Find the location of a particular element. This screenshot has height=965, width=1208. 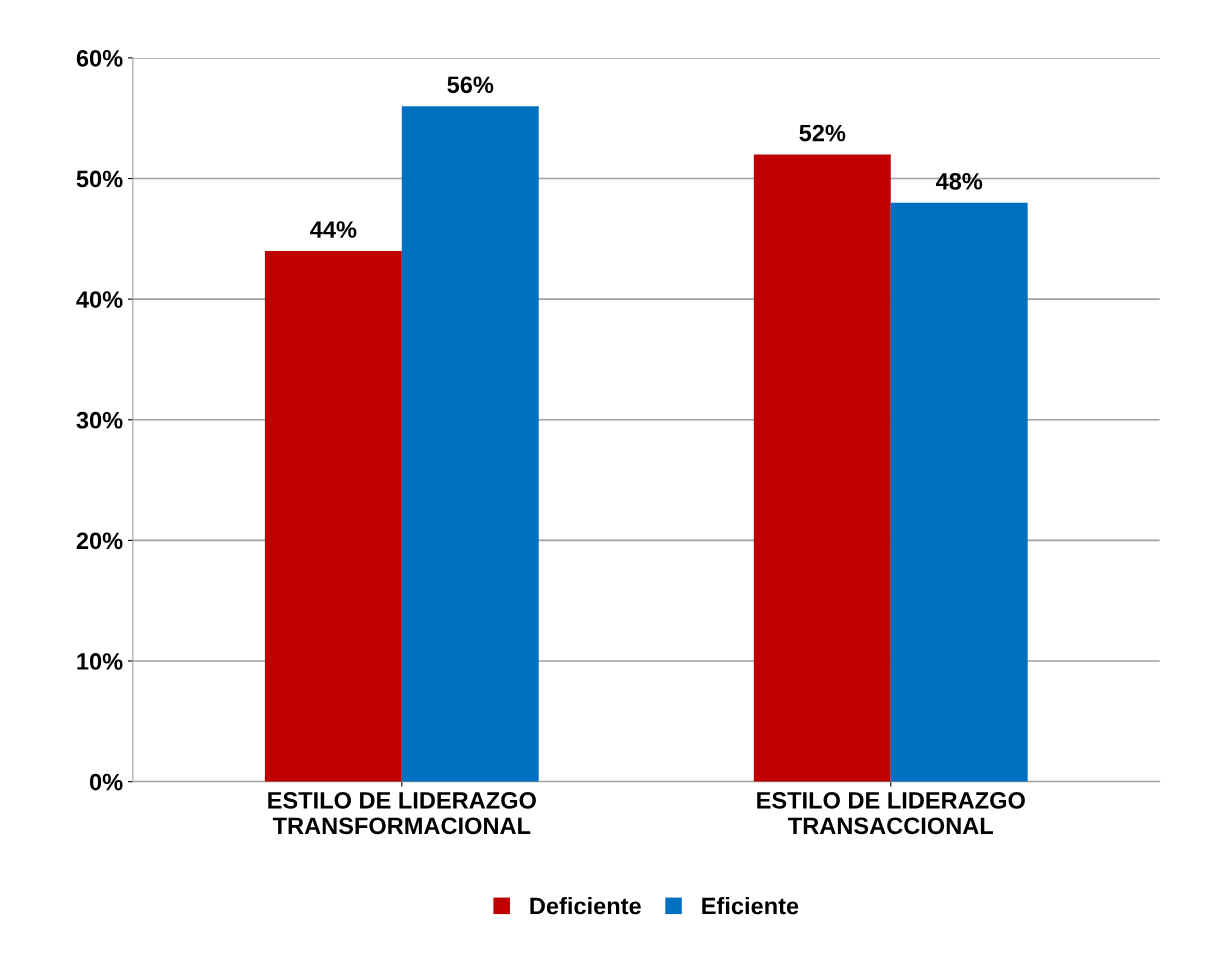

y-tick-label: 0% is located at coordinates (106, 782).